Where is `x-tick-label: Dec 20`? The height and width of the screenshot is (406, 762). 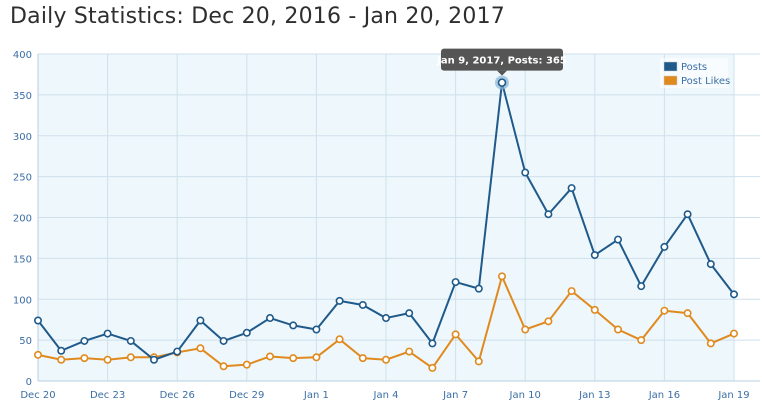 x-tick-label: Dec 20 is located at coordinates (37, 395).